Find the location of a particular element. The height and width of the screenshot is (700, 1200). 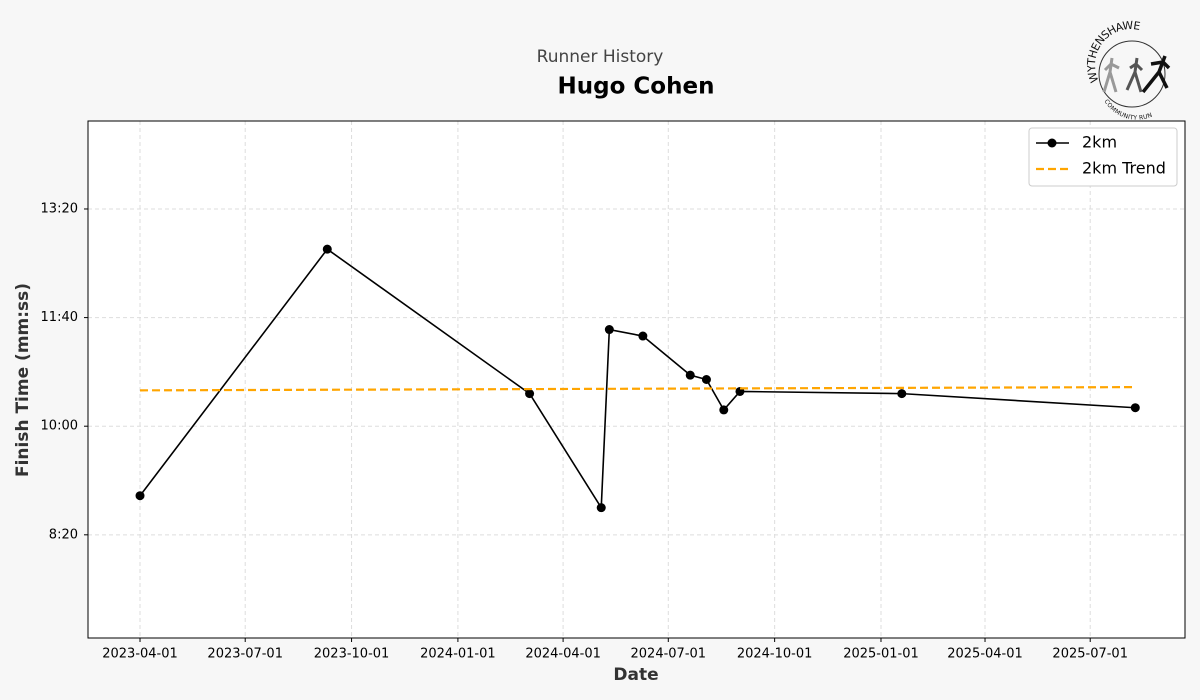

logo-ring is located at coordinates (1132, 74).